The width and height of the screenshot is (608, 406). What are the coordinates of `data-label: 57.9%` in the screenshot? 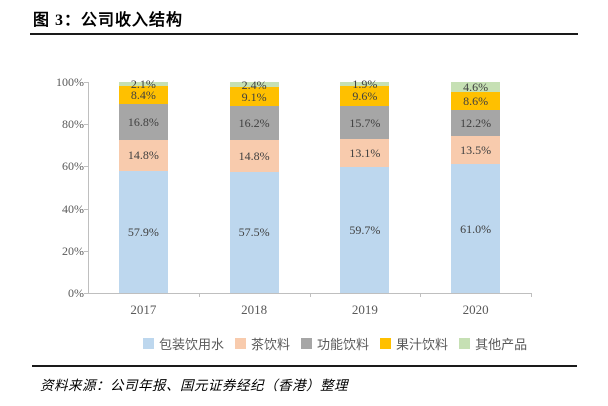 It's located at (143, 231).